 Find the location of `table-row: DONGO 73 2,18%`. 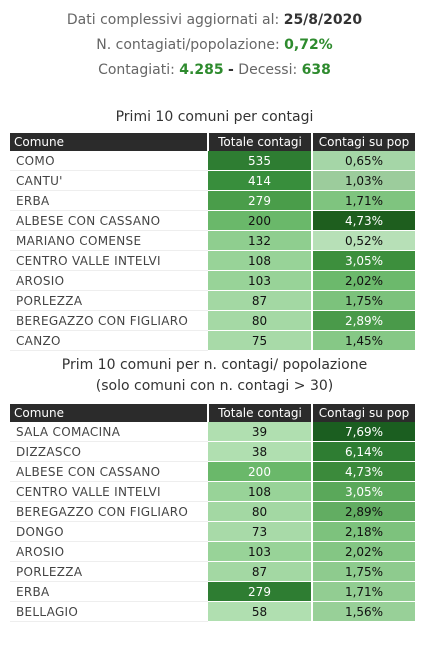

table-row: DONGO 73 2,18% is located at coordinates (213, 531).